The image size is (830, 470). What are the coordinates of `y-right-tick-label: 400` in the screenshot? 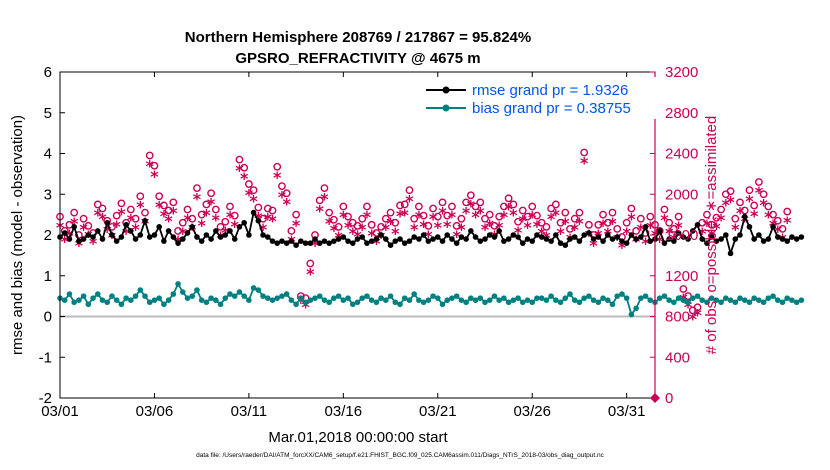 It's located at (677, 357).